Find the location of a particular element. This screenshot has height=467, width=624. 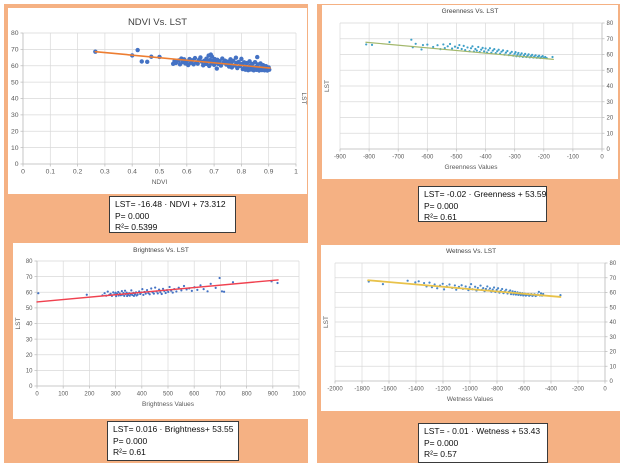

svg-text: 0.7 is located at coordinates (214, 172).